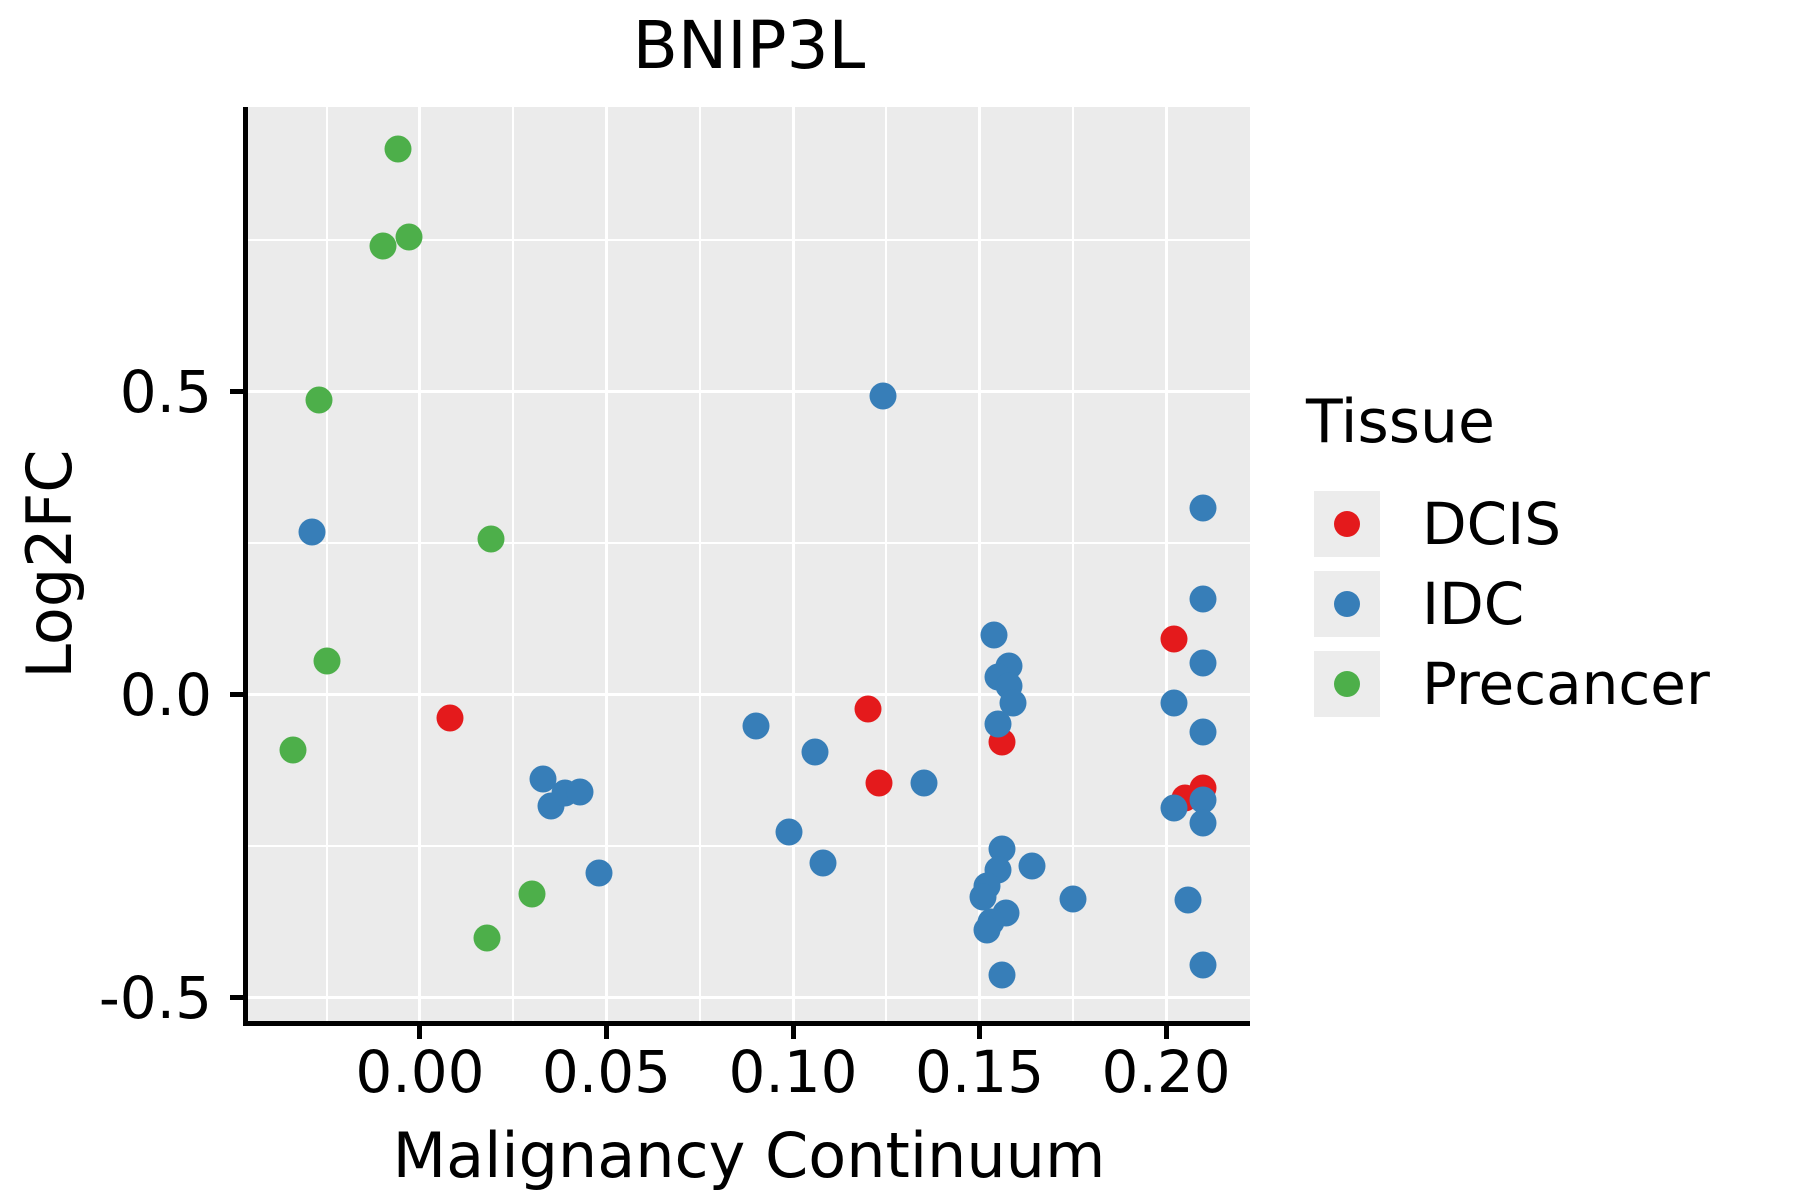 The image size is (1800, 1200). What do you see at coordinates (749, 1155) in the screenshot?
I see `x-axis-title: Malignancy Continuum` at bounding box center [749, 1155].